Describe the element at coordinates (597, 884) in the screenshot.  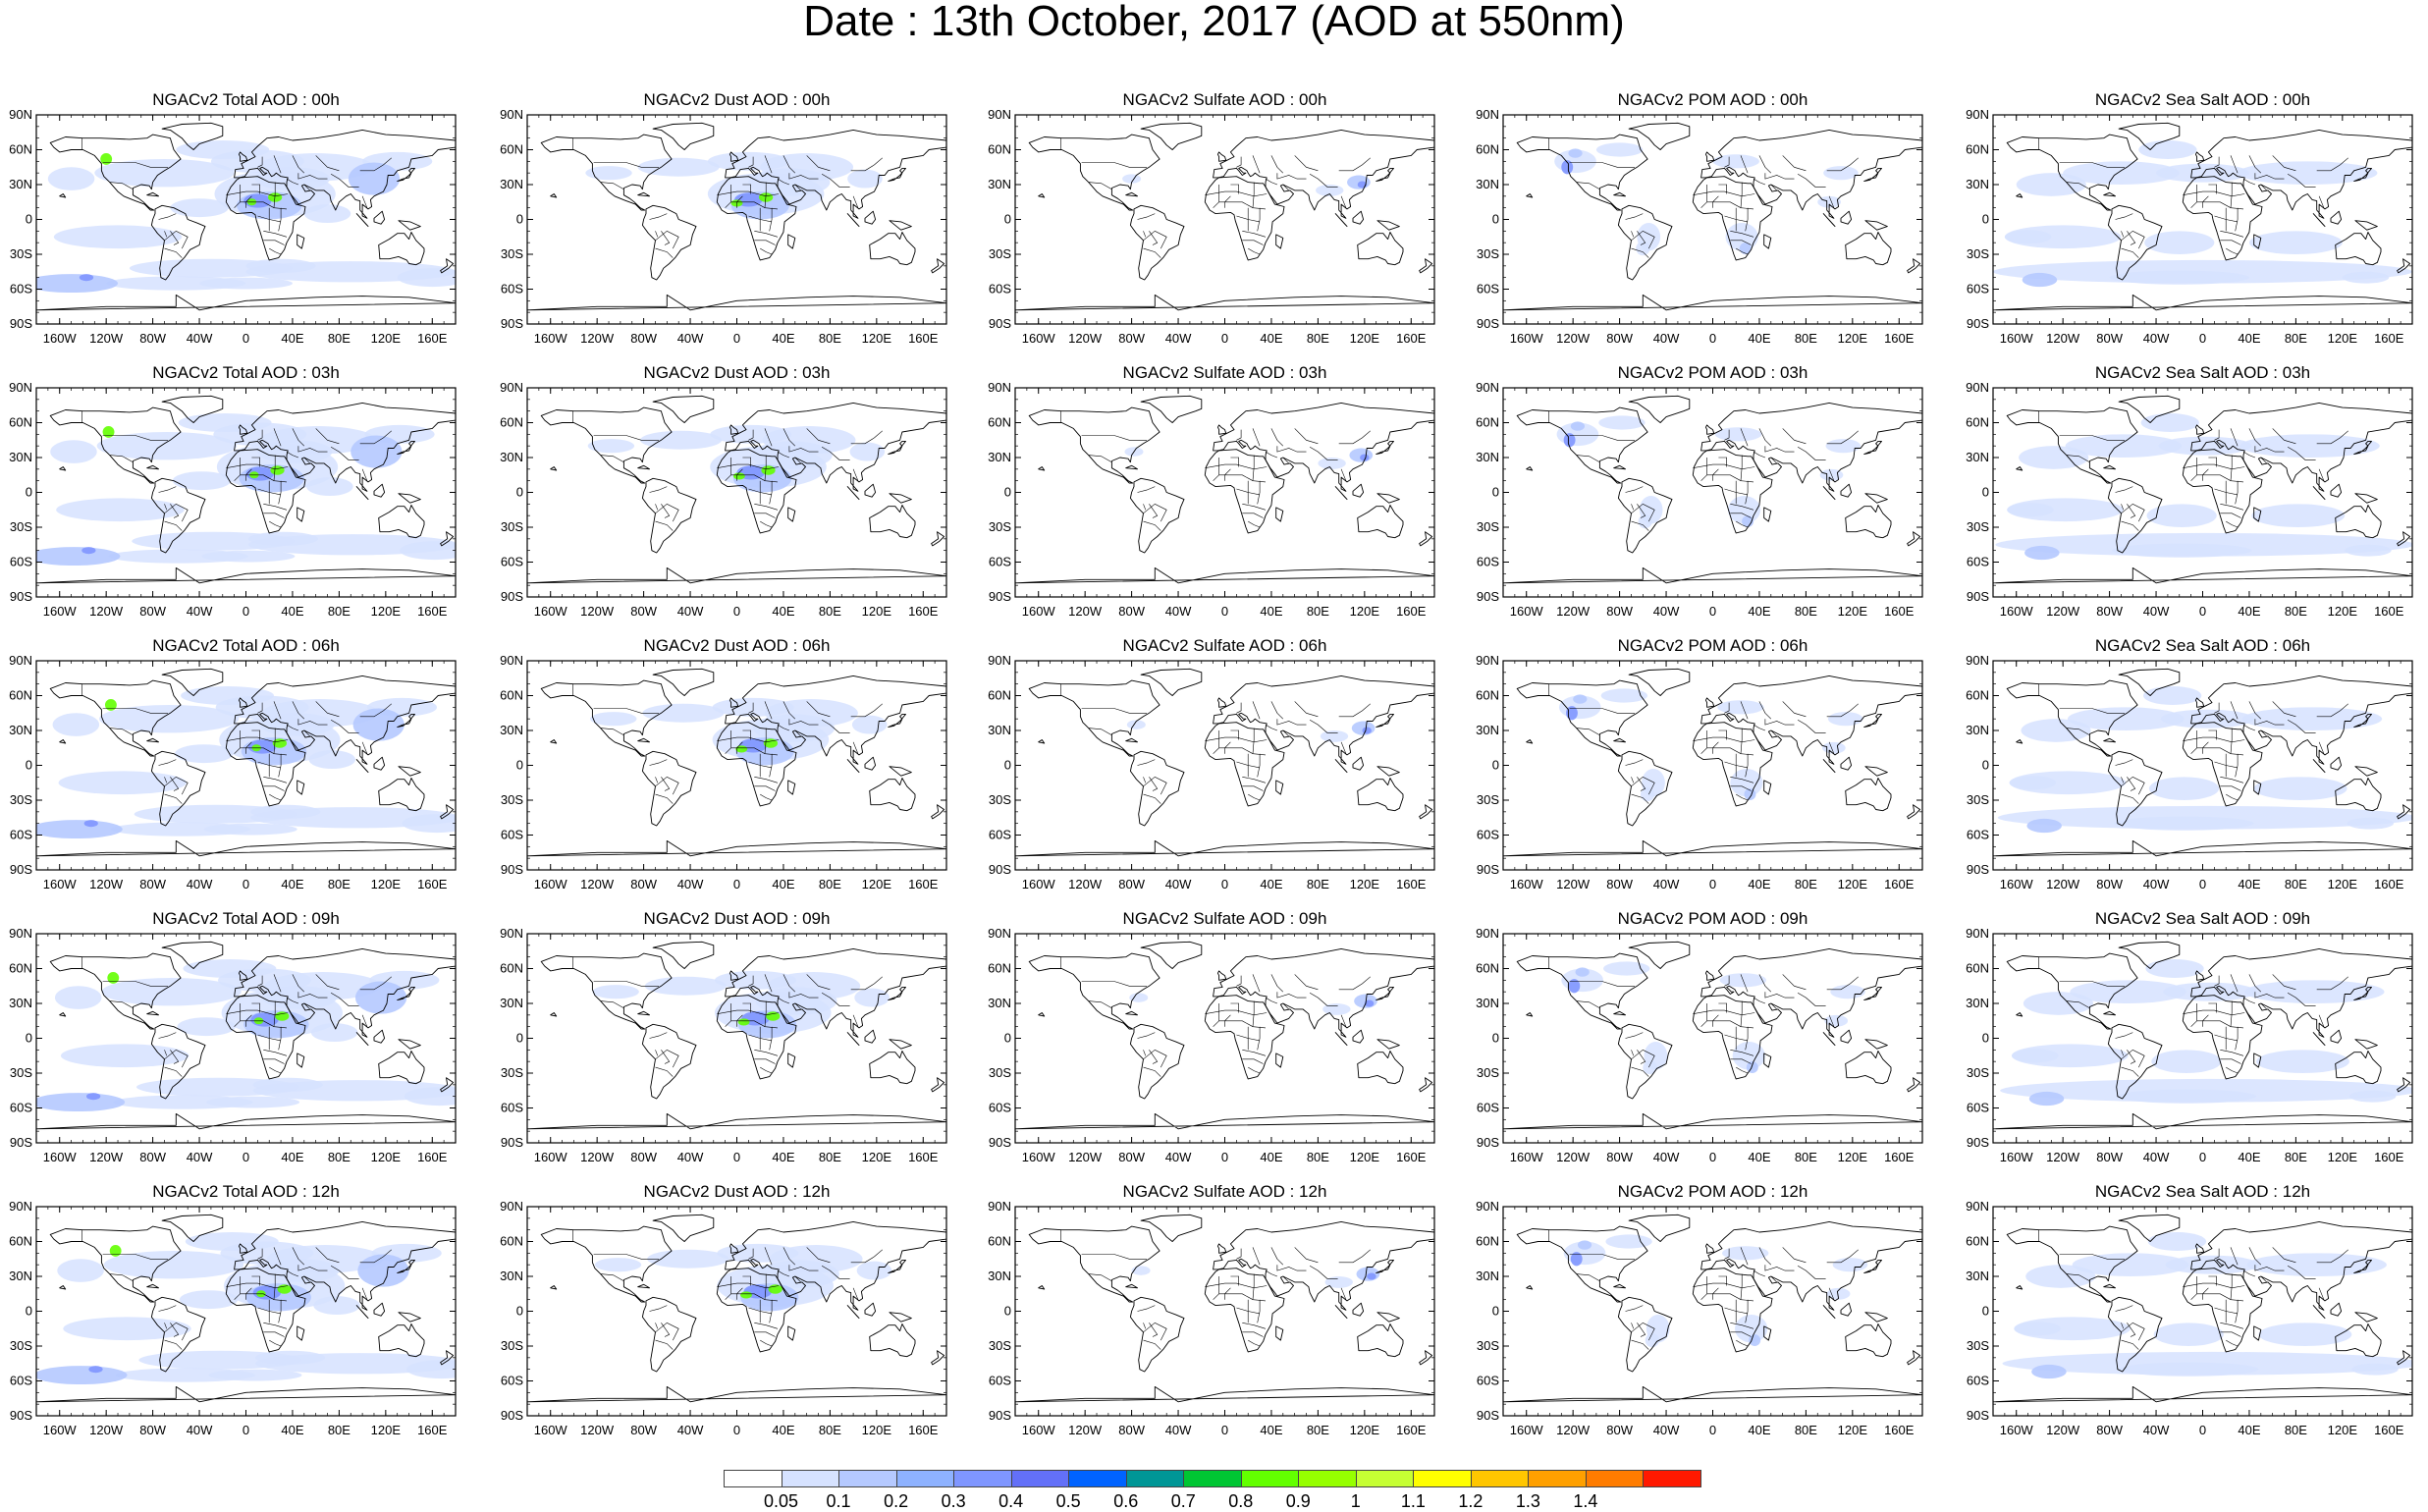
I see `lon-tick-label: 120W` at that location.